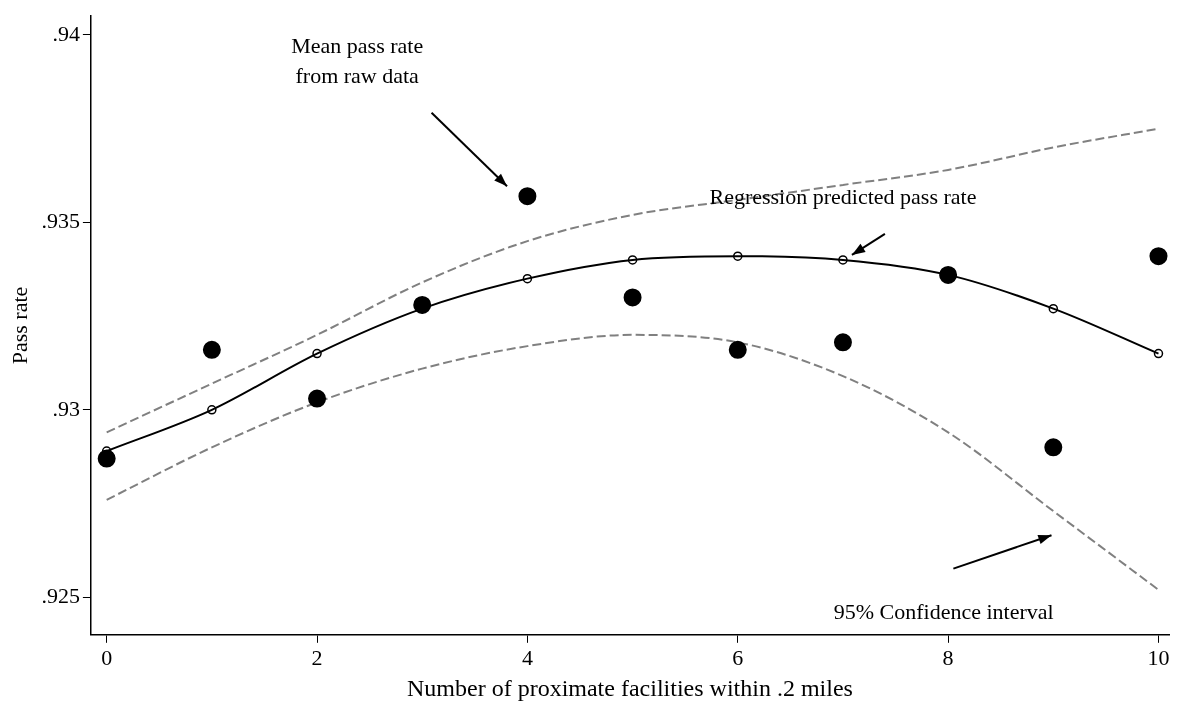  Describe the element at coordinates (19, 325) in the screenshot. I see `y-axis-title: Pass rate` at that location.